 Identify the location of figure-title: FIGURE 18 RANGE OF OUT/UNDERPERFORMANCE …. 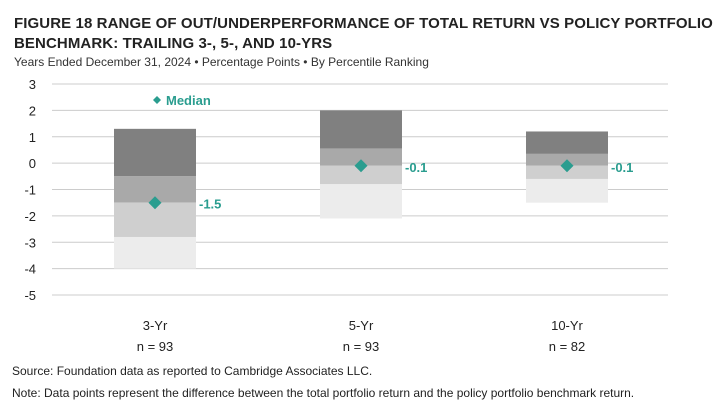
(363, 33).